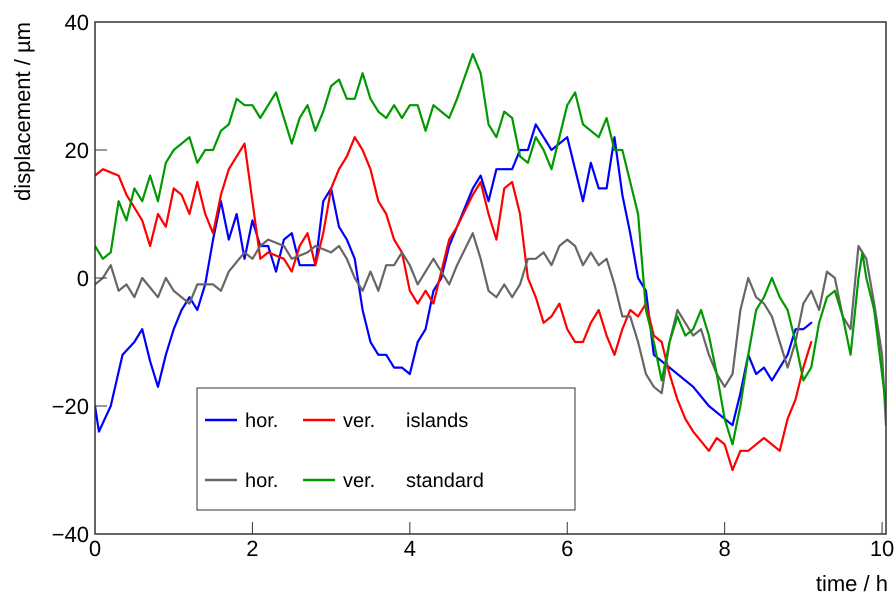 The width and height of the screenshot is (896, 597). I want to click on x-tick-label: 8, so click(724, 548).